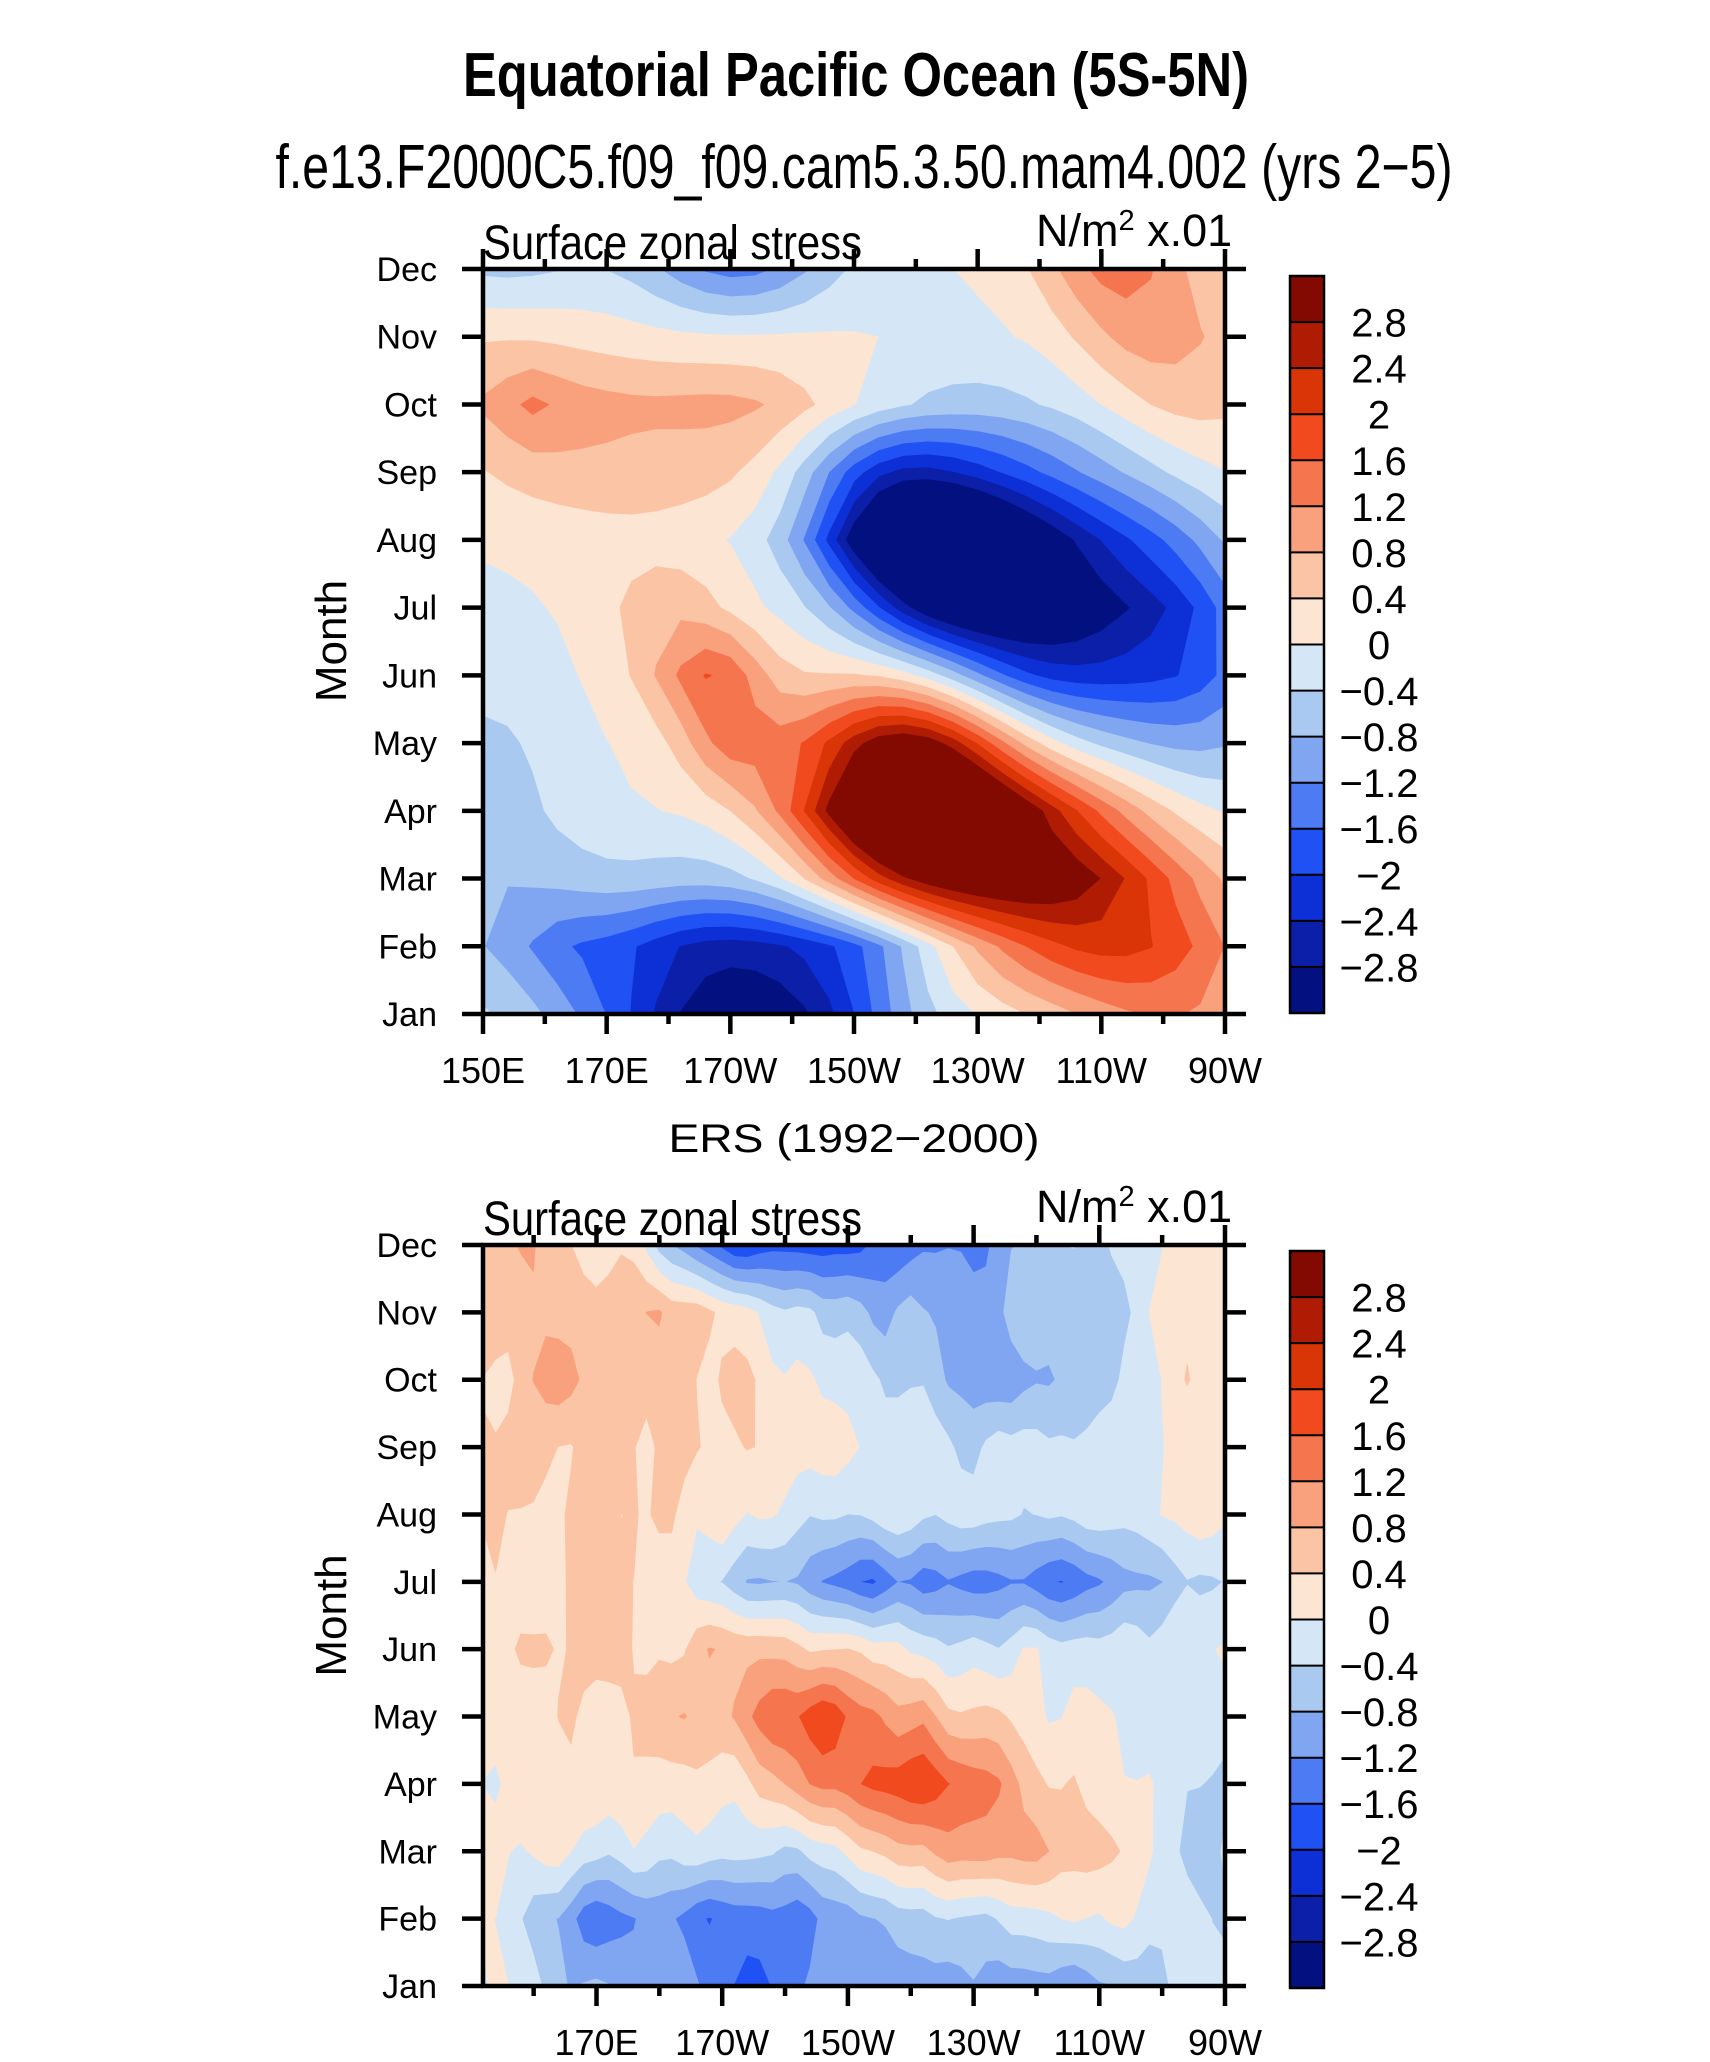 Image resolution: width=1710 pixels, height=2062 pixels. What do you see at coordinates (854, 1139) in the screenshot?
I see `svg-text: ERS (1992−2000)` at bounding box center [854, 1139].